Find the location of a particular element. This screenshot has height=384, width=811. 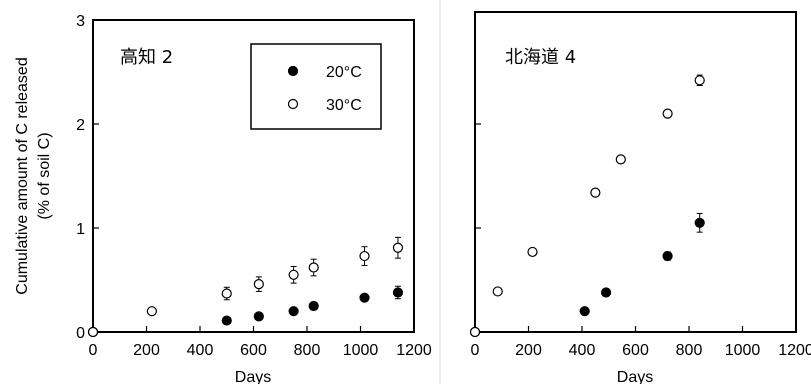

legend: 20°C 30°C is located at coordinates (316, 86).